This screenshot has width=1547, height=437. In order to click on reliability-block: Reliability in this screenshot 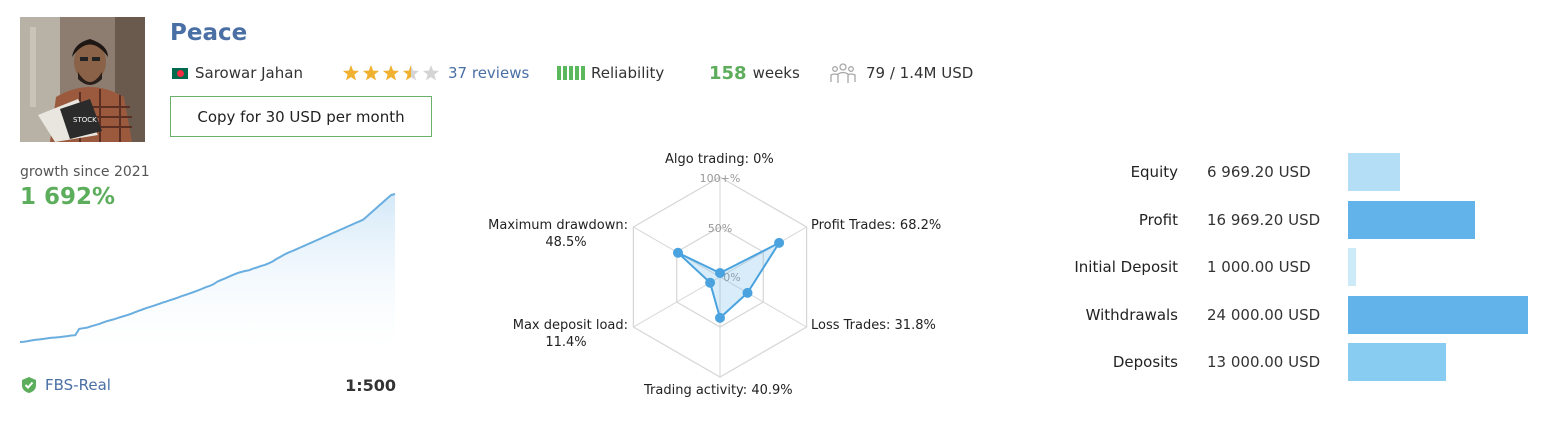, I will do `click(610, 73)`.